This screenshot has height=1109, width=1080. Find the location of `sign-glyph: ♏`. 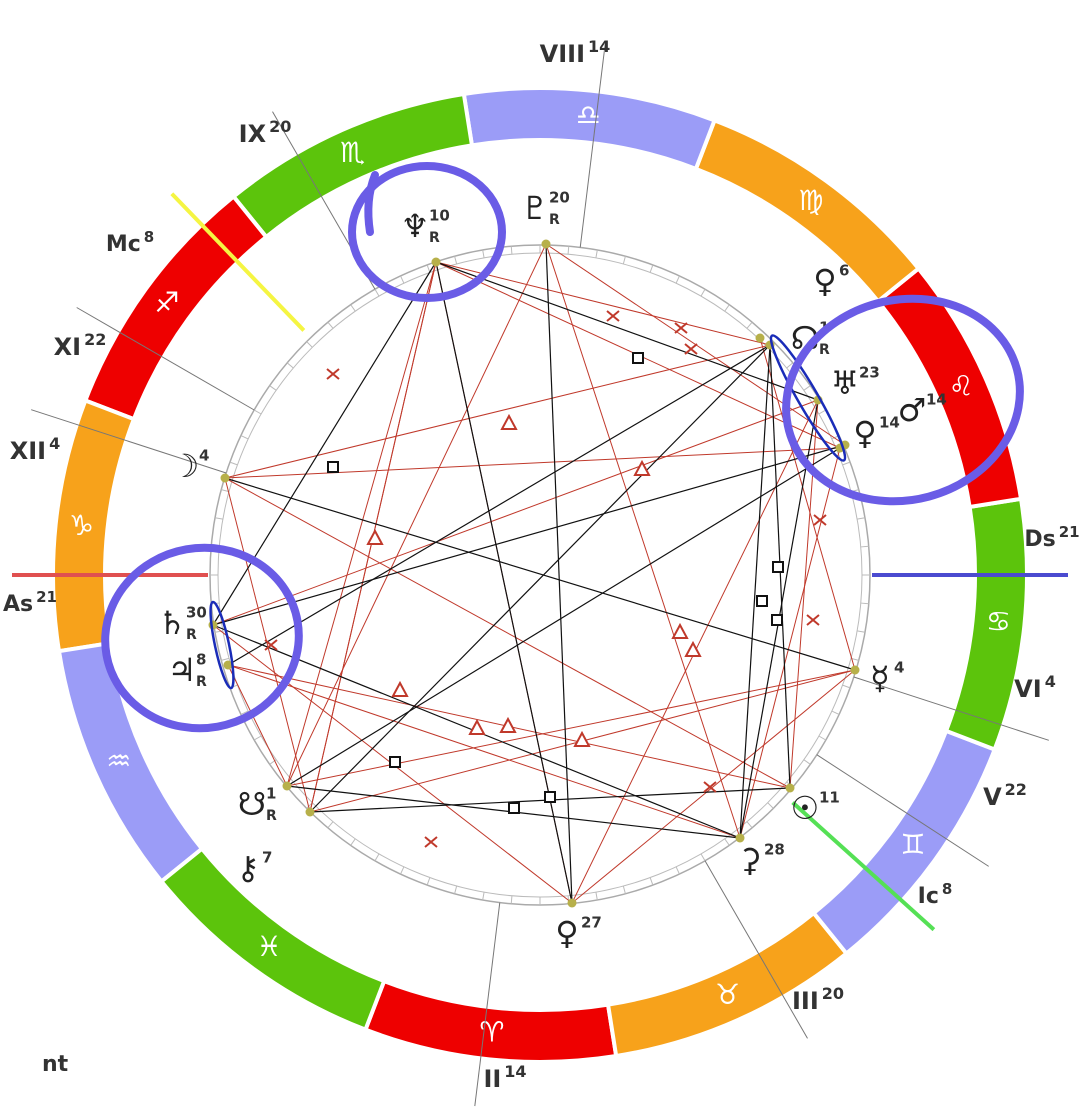

sign-glyph: ♏ is located at coordinates (352, 152).